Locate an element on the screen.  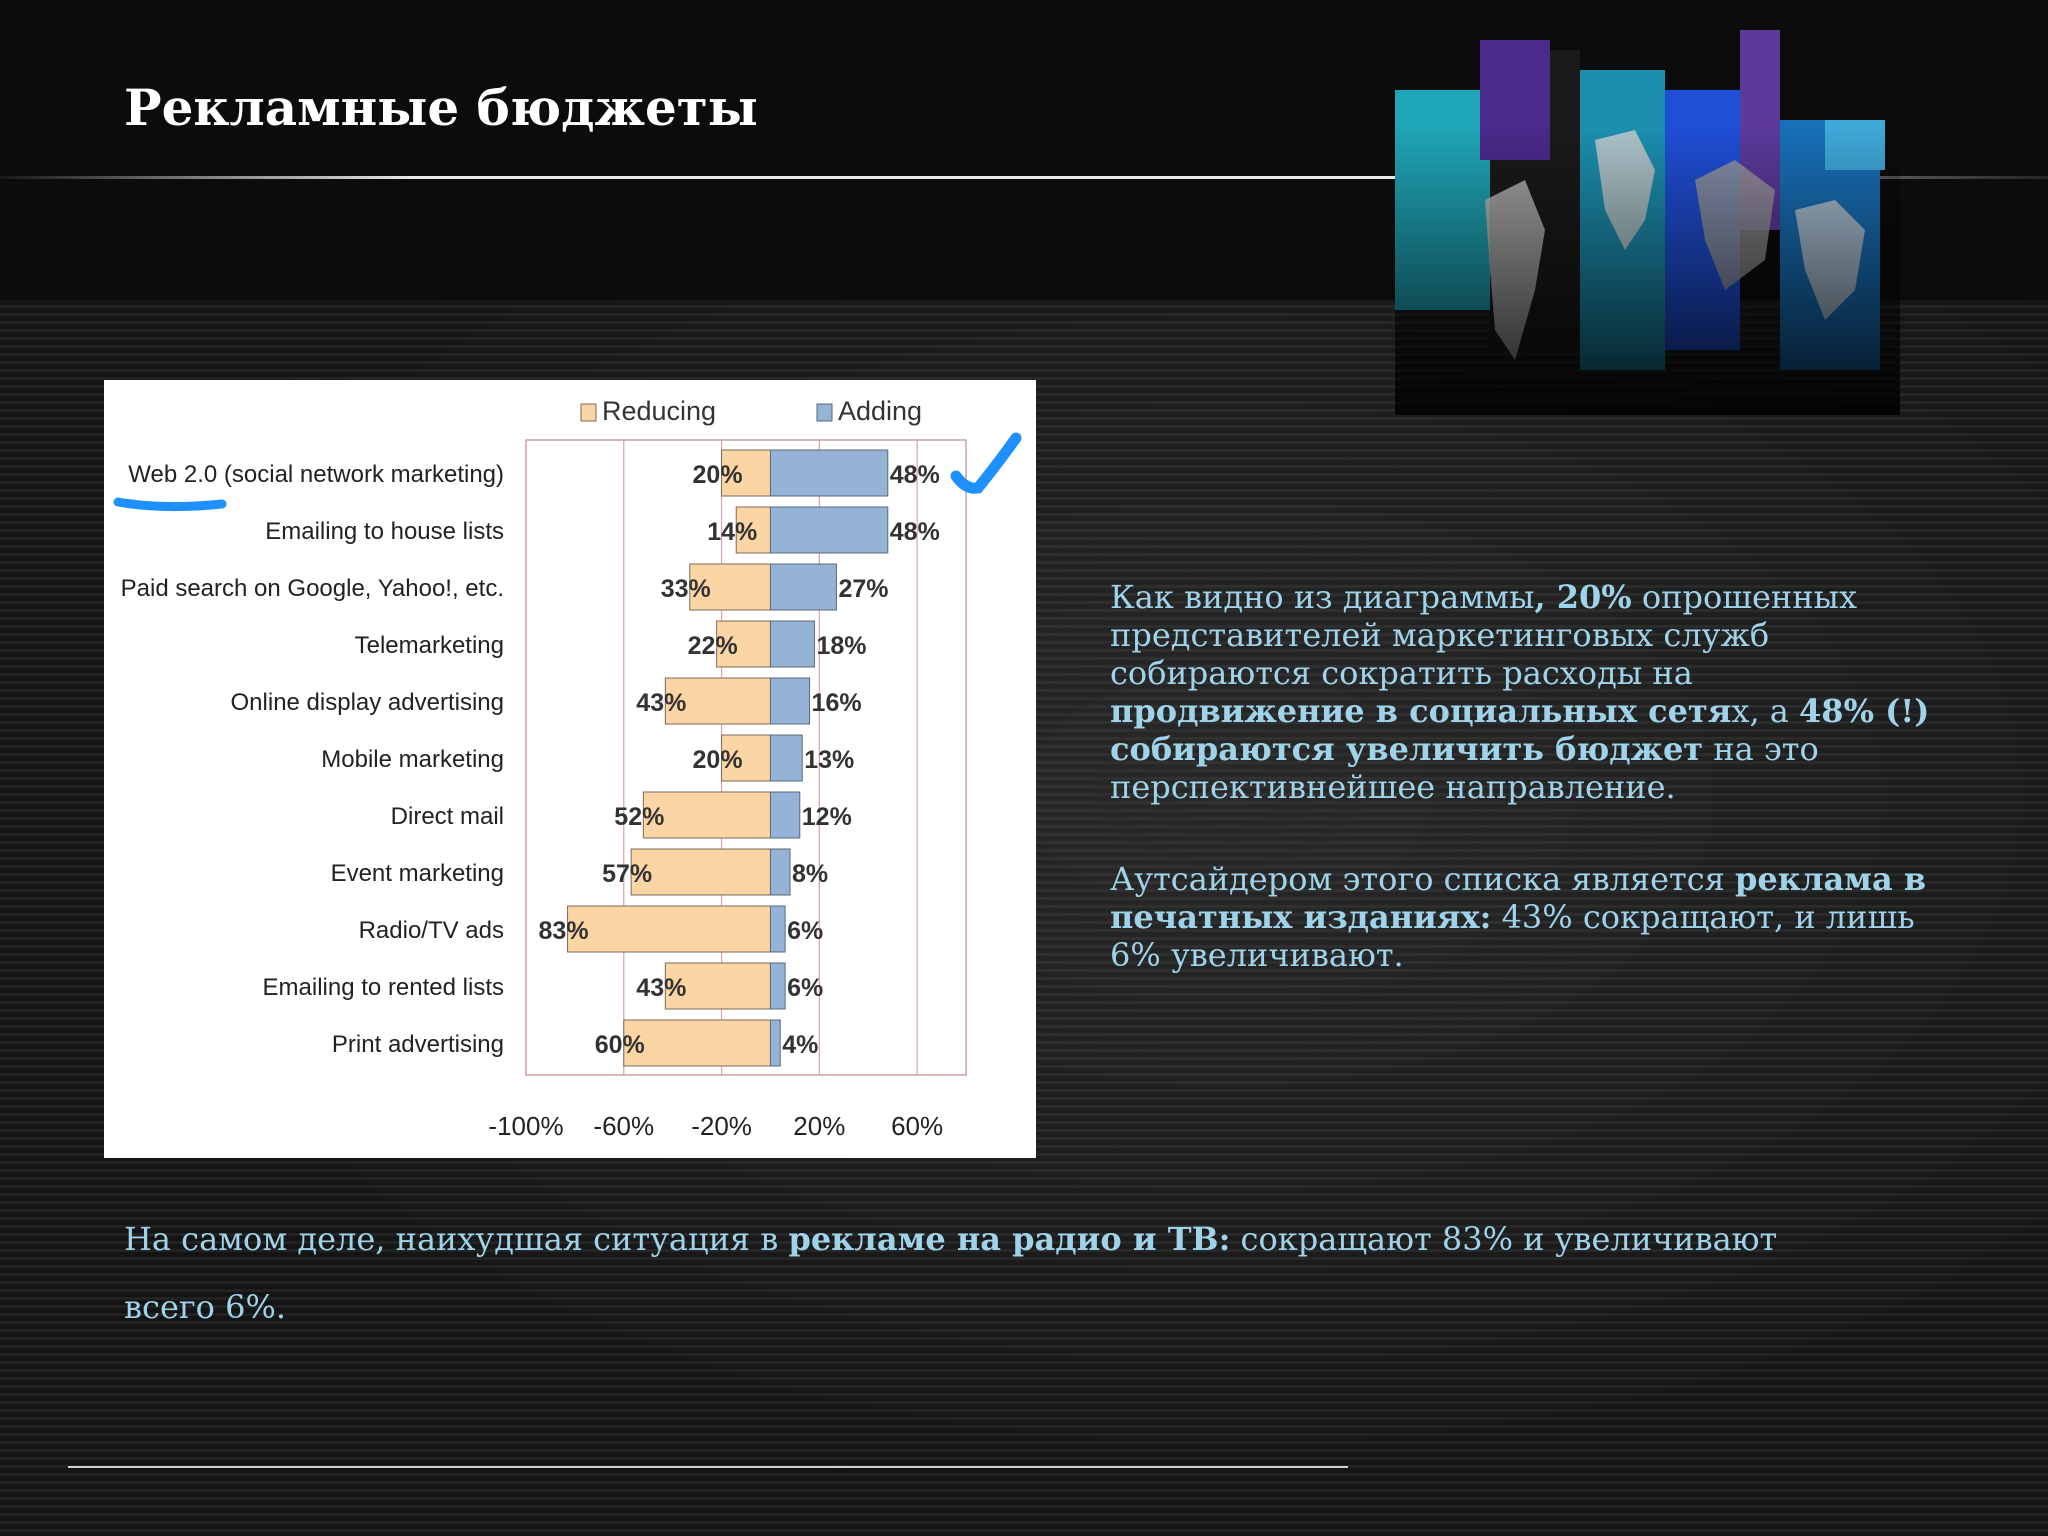
category-label: Web 2.0 (social network marketing) is located at coordinates (316, 474).